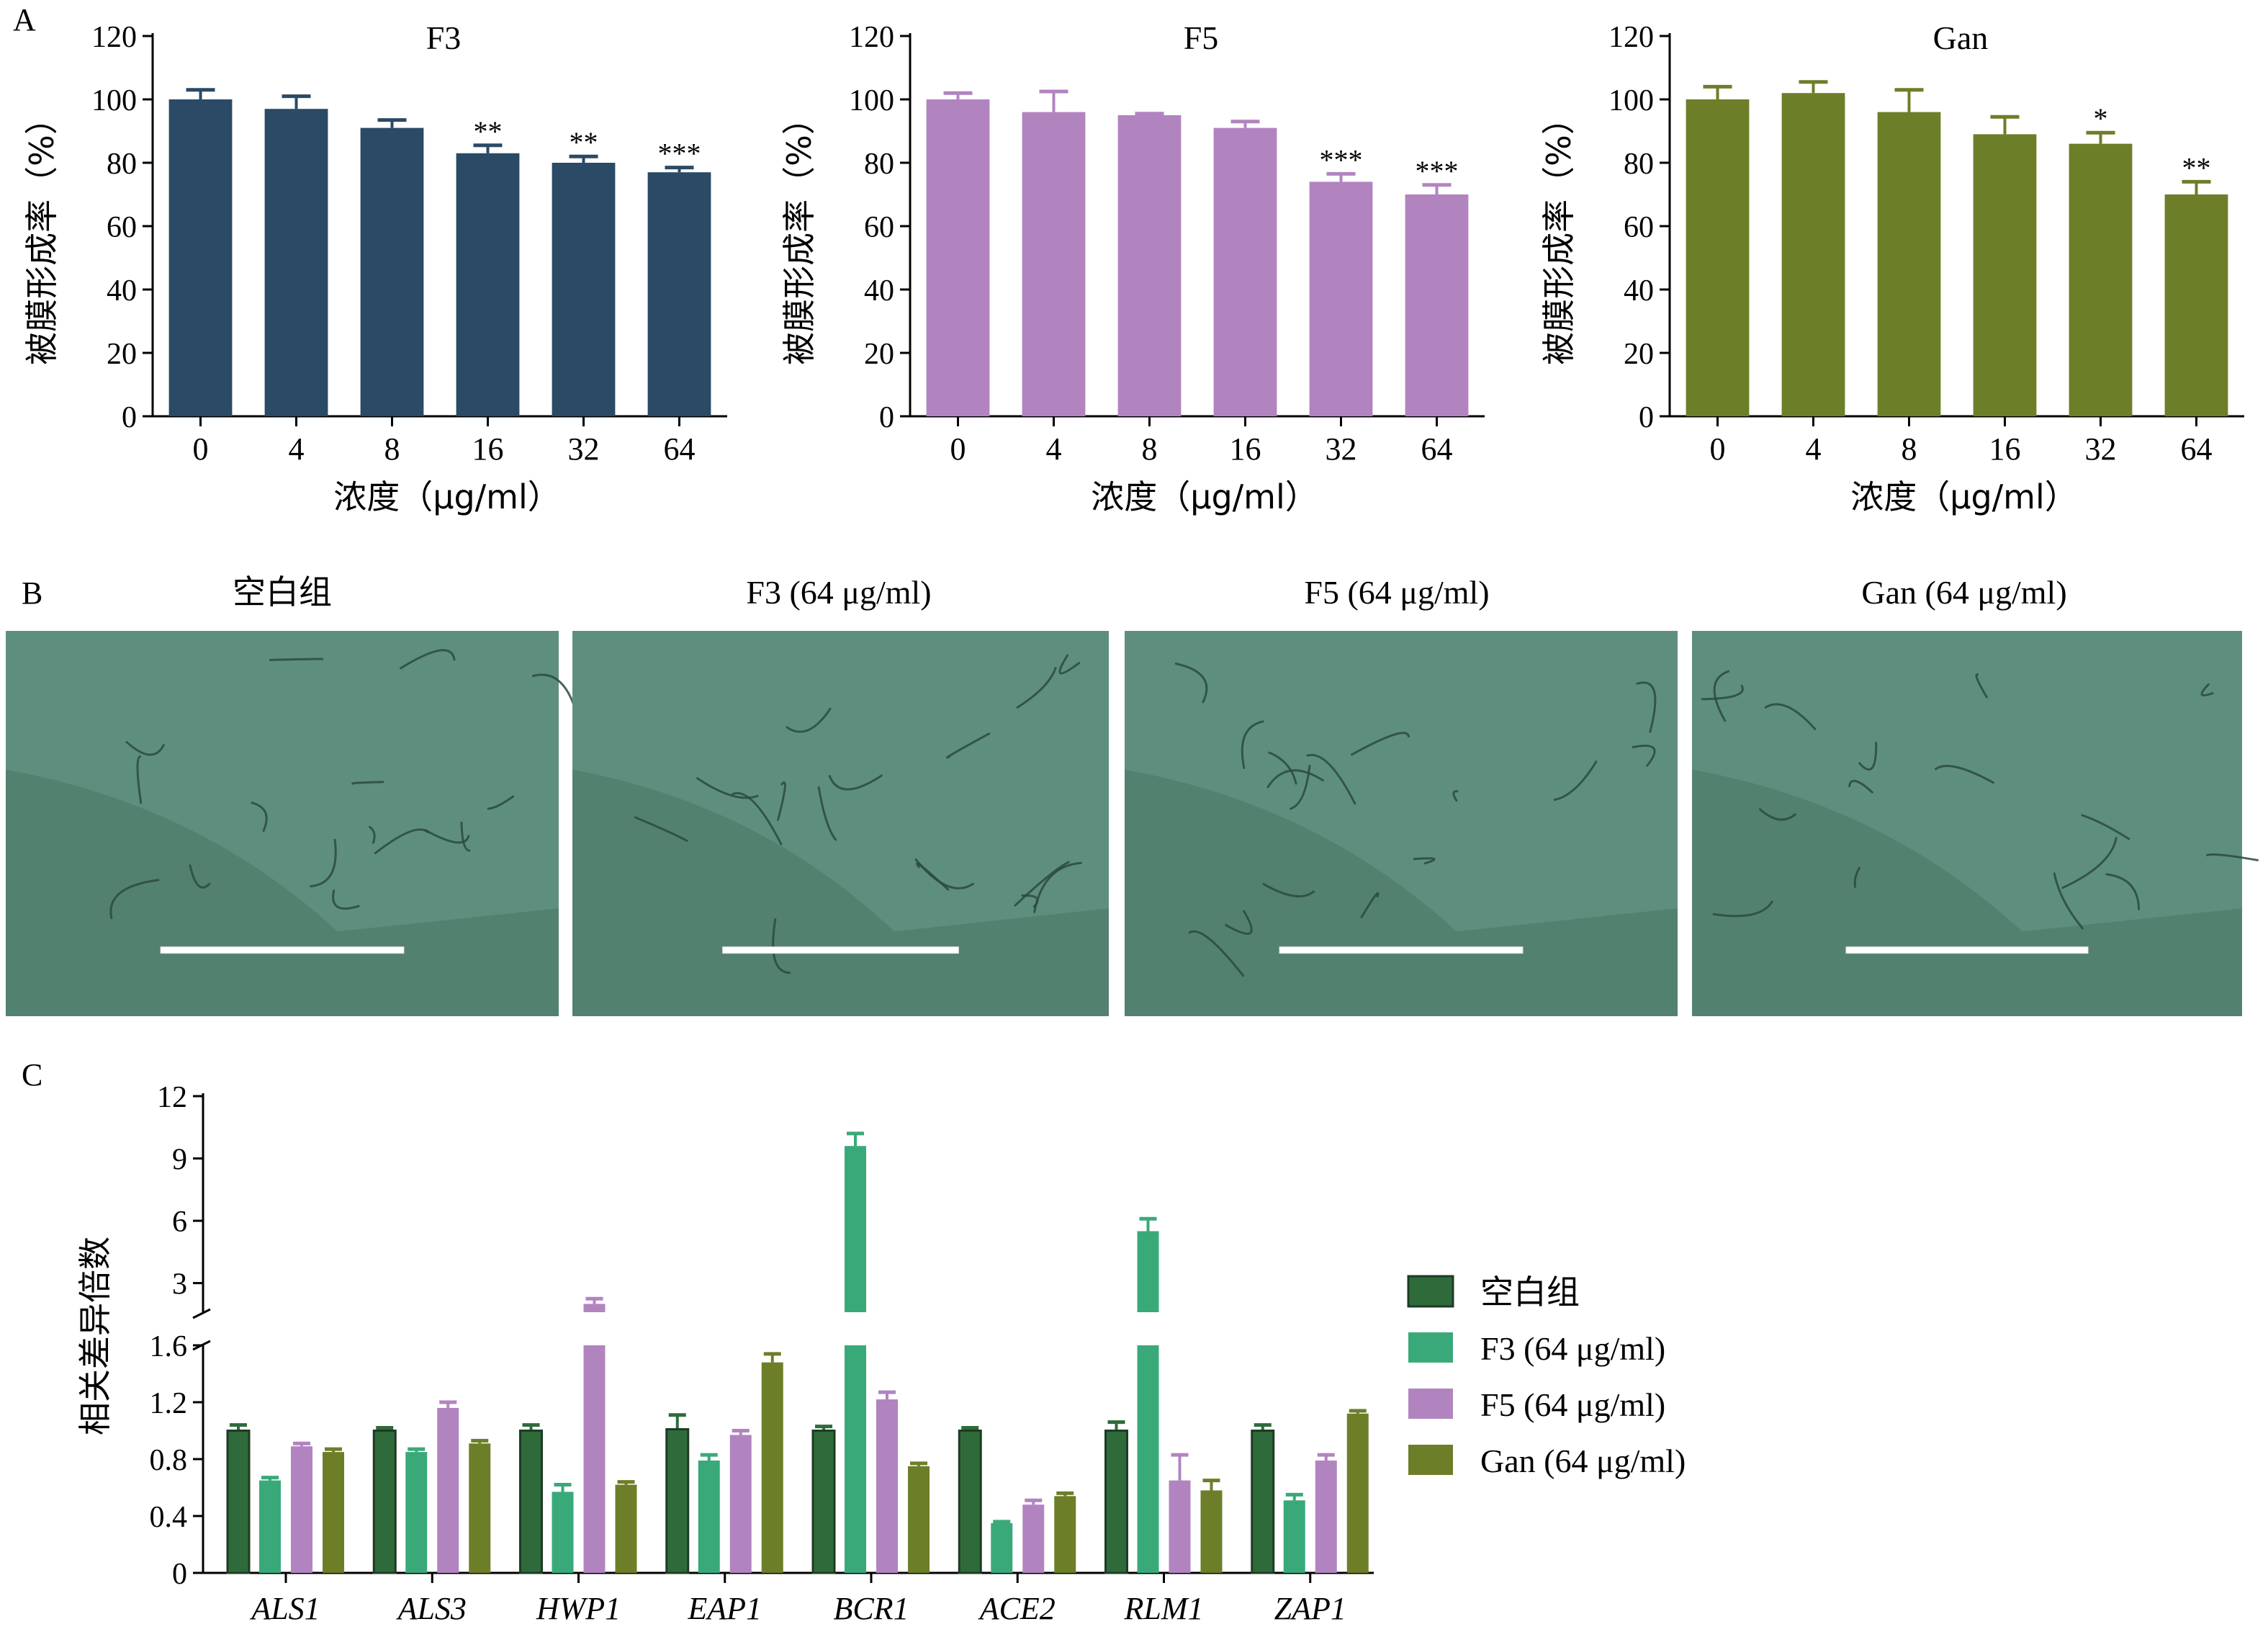  Describe the element at coordinates (24, 19) in the screenshot. I see `panel-label-a: A` at that location.